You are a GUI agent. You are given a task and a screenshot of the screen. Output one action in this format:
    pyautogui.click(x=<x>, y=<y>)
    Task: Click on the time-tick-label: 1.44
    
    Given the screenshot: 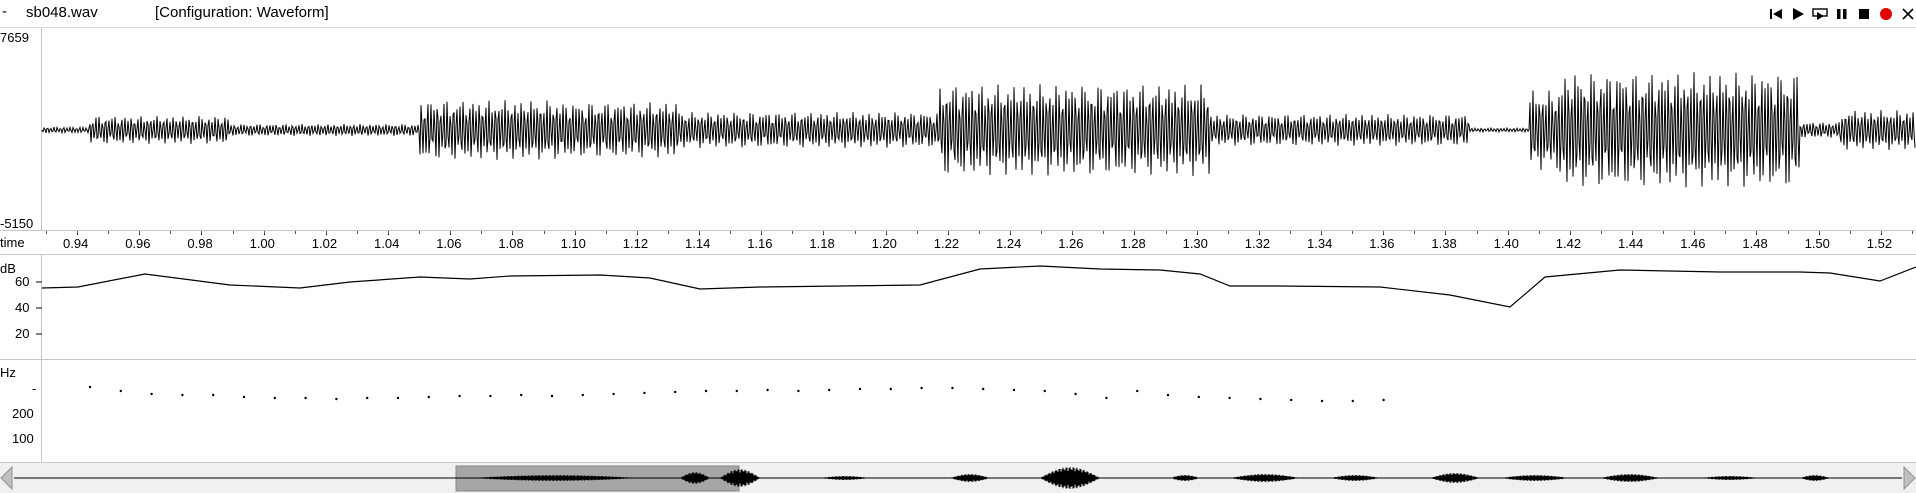 What is the action you would take?
    pyautogui.click(x=1631, y=243)
    